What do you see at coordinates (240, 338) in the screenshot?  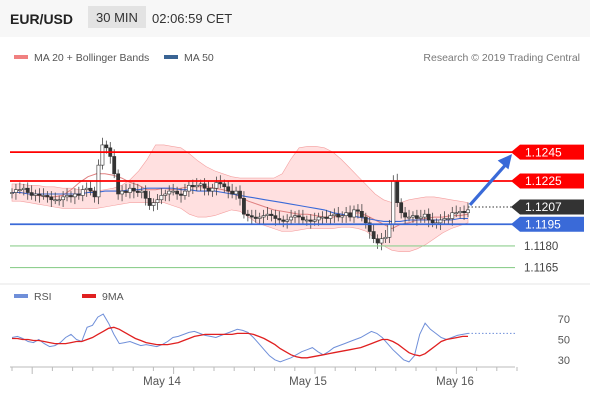 I see `rsi-line` at bounding box center [240, 338].